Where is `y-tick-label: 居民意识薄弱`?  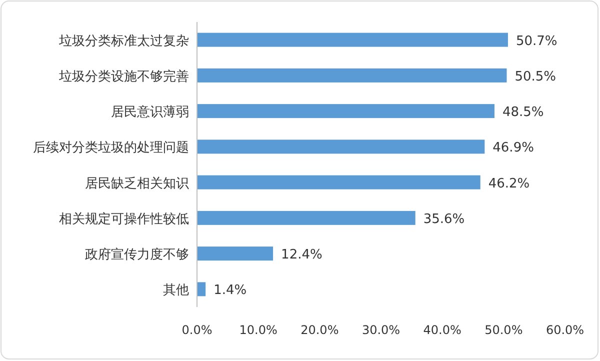
y-tick-label: 居民意识薄弱 is located at coordinates (150, 112).